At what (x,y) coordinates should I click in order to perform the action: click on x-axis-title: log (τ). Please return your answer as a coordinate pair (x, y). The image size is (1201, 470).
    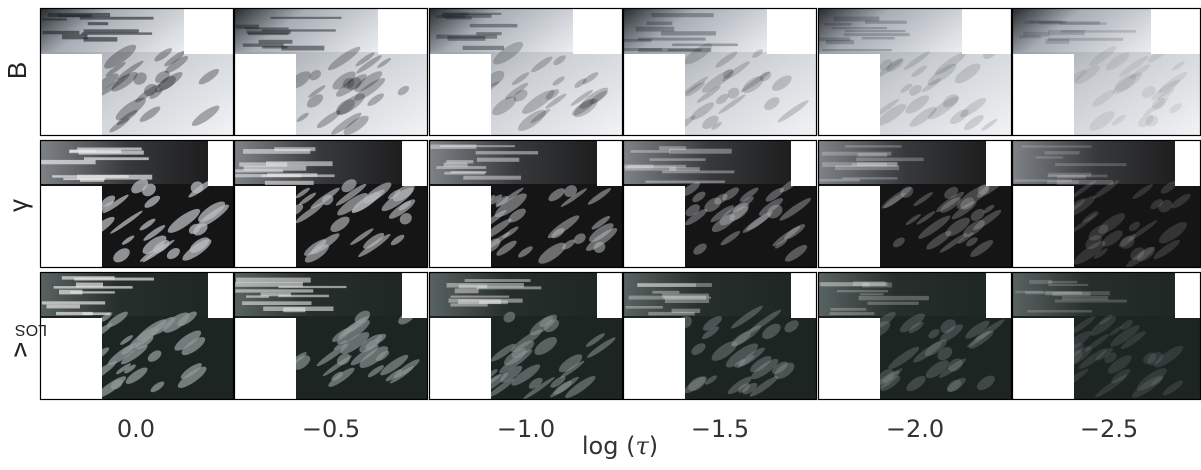
    Looking at the image, I should click on (620, 446).